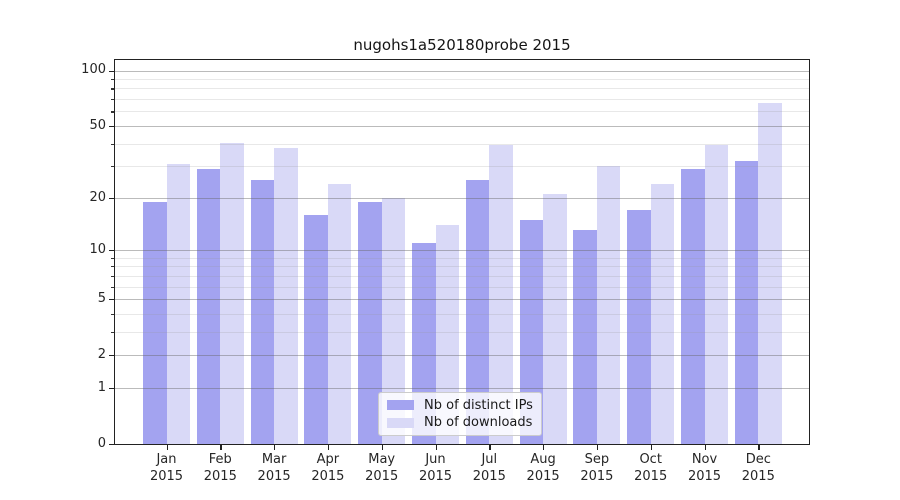 This screenshot has width=900, height=500. I want to click on bar-downloads-aug, so click(555, 318).